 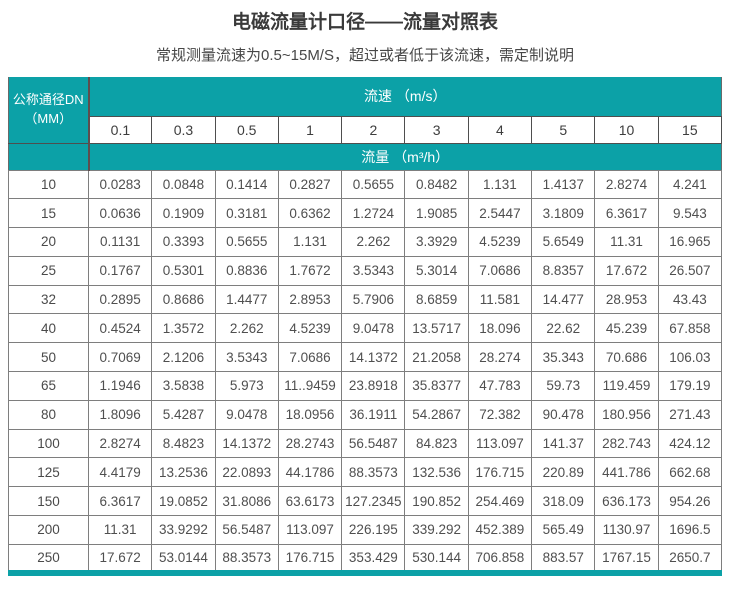 I want to click on flow-value-cell: 2.5447, so click(x=500, y=213).